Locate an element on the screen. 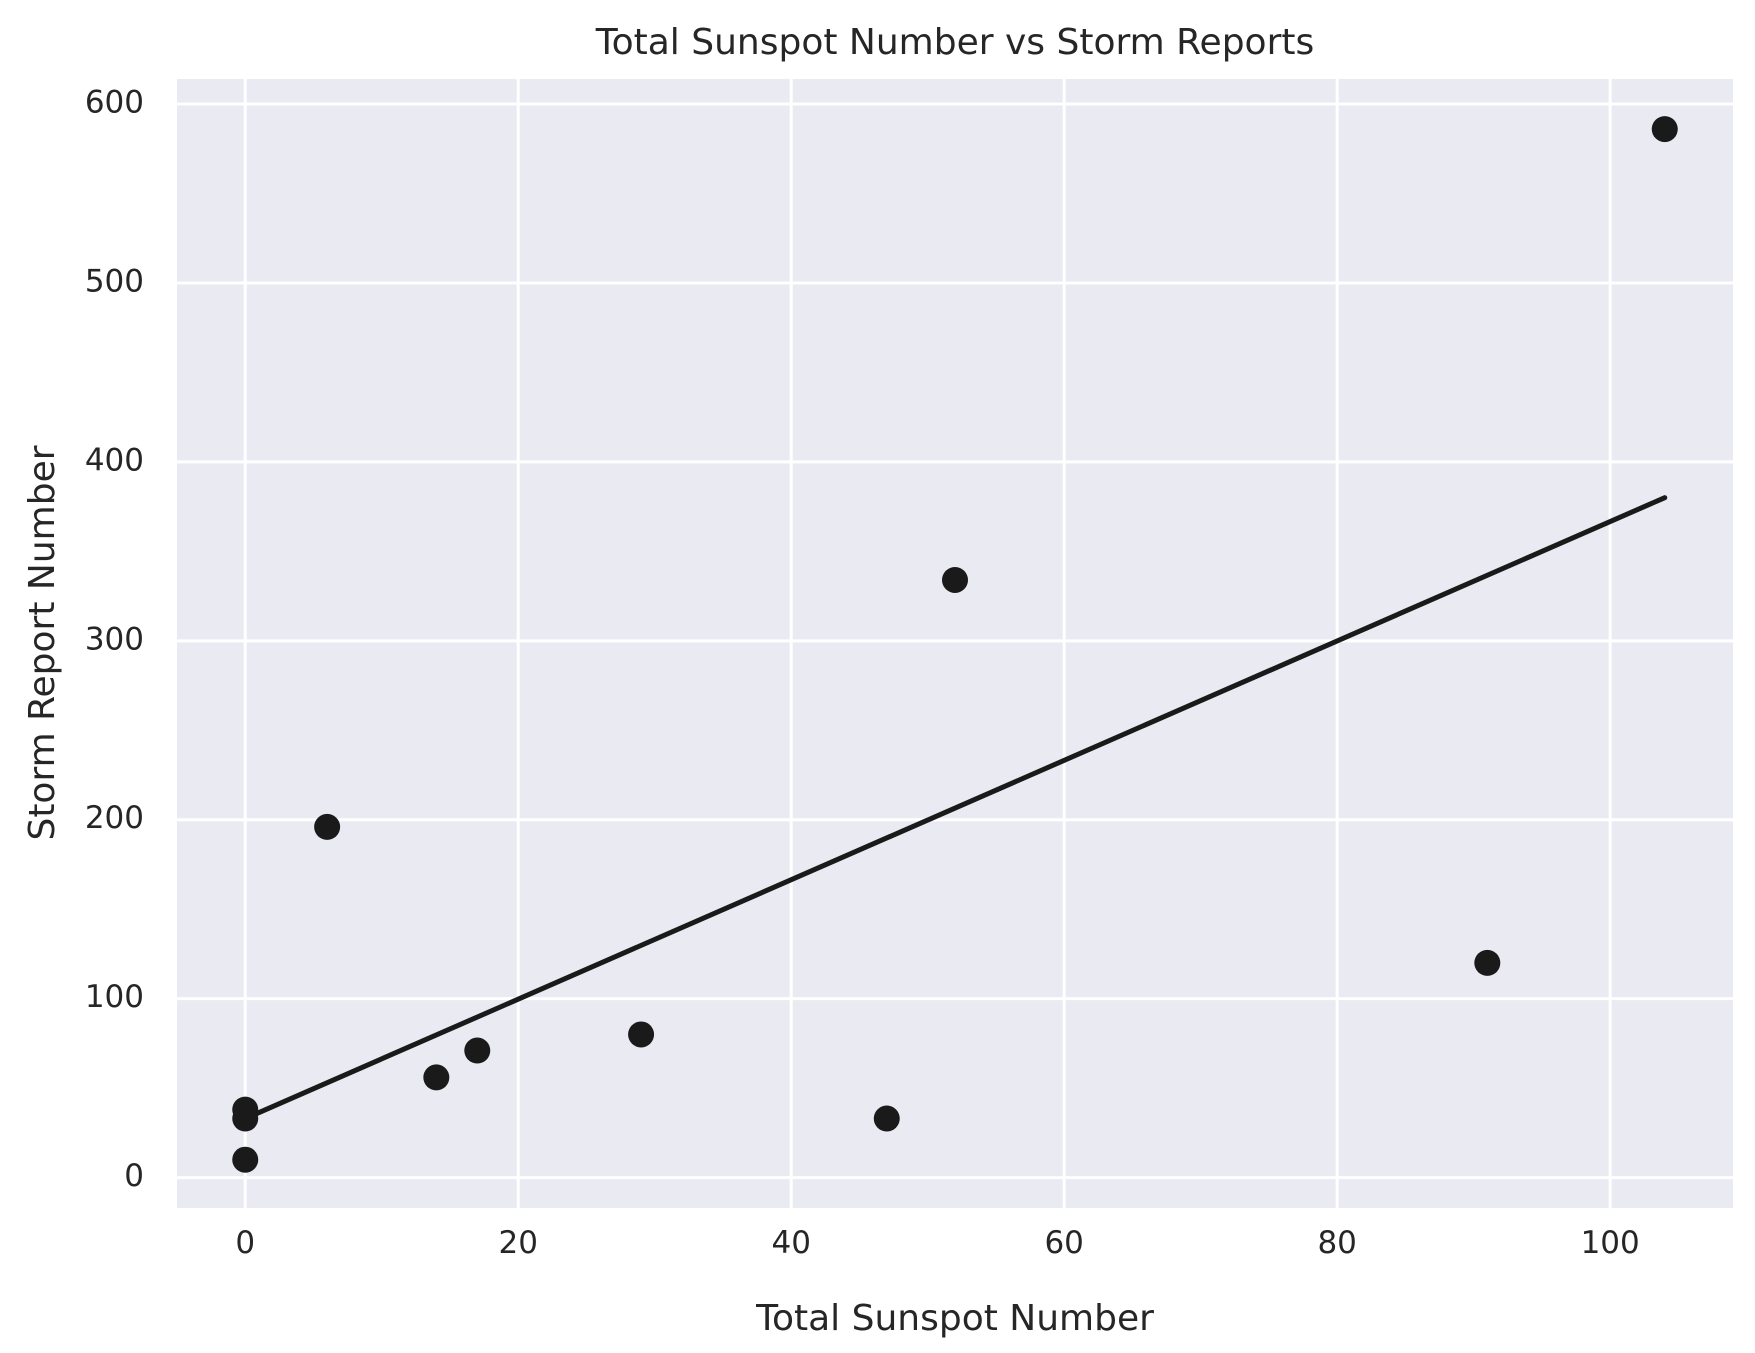  chart-title: Total Sunspot Number vs Storm Reports is located at coordinates (955, 42).